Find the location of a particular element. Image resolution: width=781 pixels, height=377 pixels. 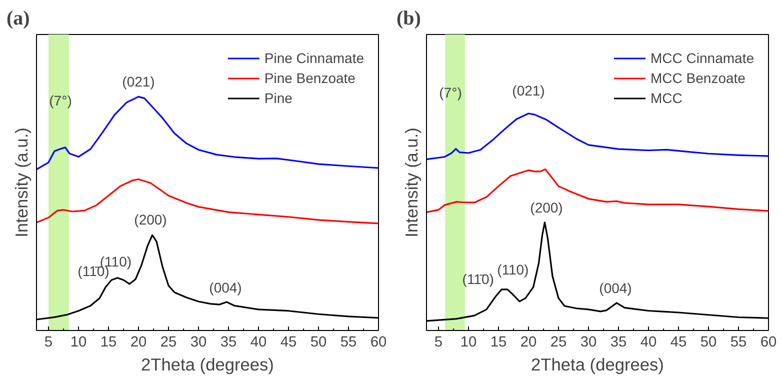

legend-label: Pine Cinnamate is located at coordinates (314, 58).